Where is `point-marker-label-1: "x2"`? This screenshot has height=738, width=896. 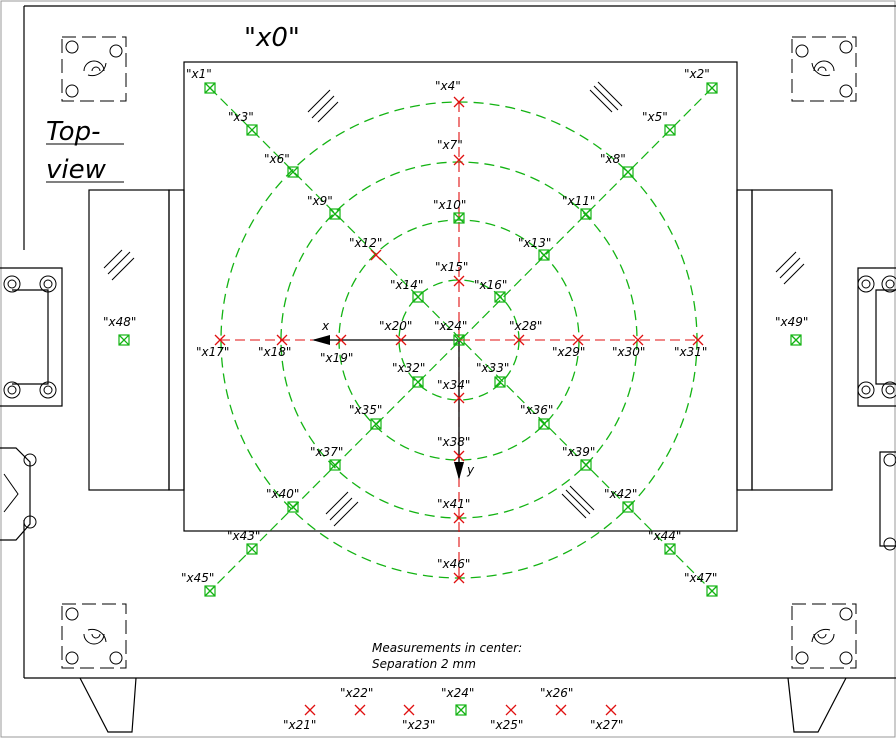
point-marker-label-1: "x2" is located at coordinates (697, 74).